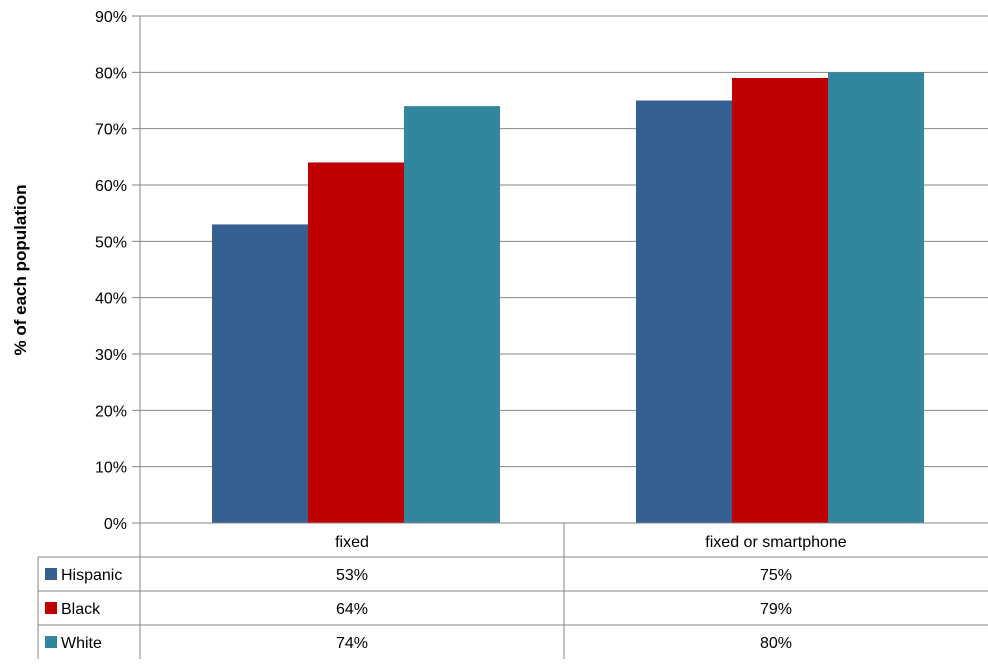  I want to click on y-tick-label: 80%, so click(111, 73).